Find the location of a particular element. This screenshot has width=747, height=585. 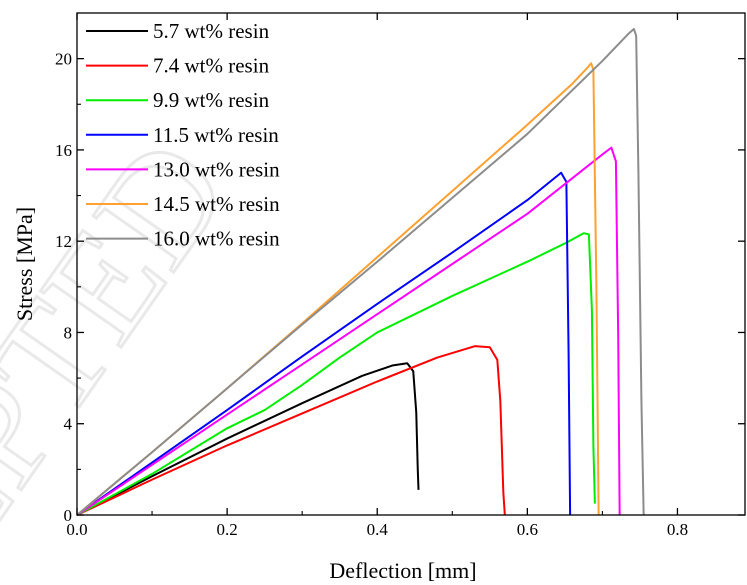

x-tick-label: 0.2 is located at coordinates (226, 529).